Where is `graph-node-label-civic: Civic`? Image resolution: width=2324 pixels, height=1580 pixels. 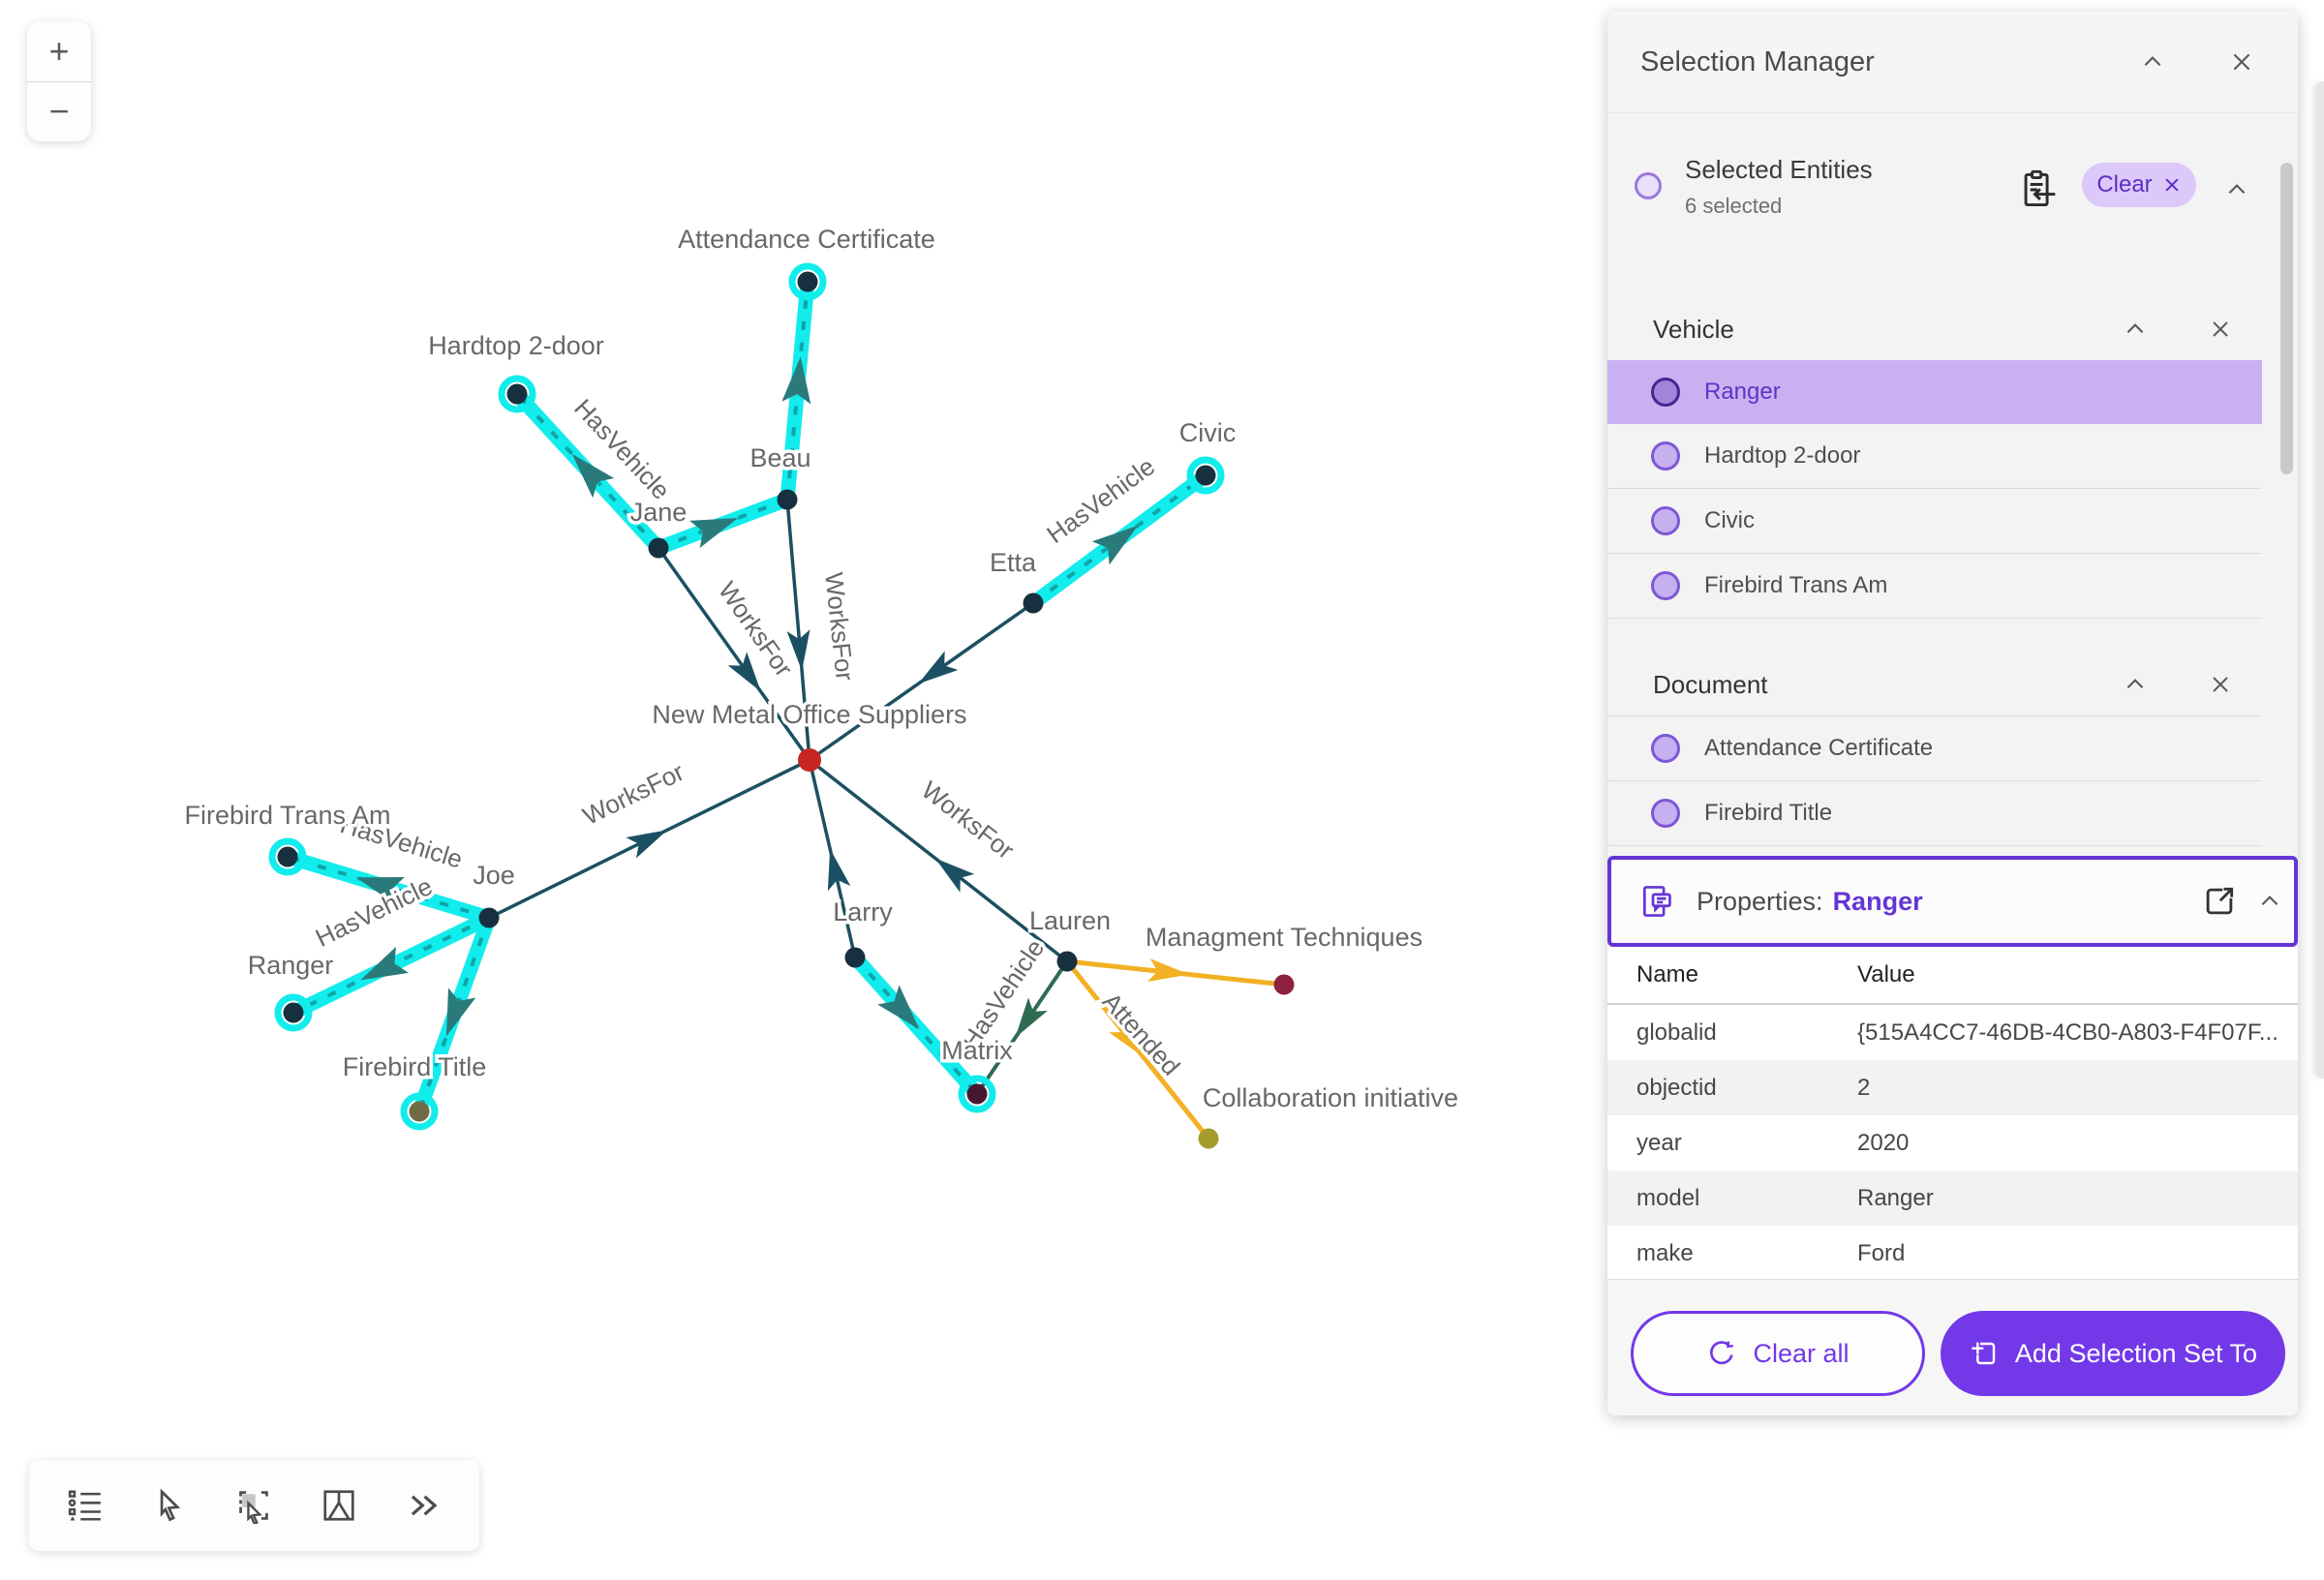 graph-node-label-civic: Civic is located at coordinates (1208, 432).